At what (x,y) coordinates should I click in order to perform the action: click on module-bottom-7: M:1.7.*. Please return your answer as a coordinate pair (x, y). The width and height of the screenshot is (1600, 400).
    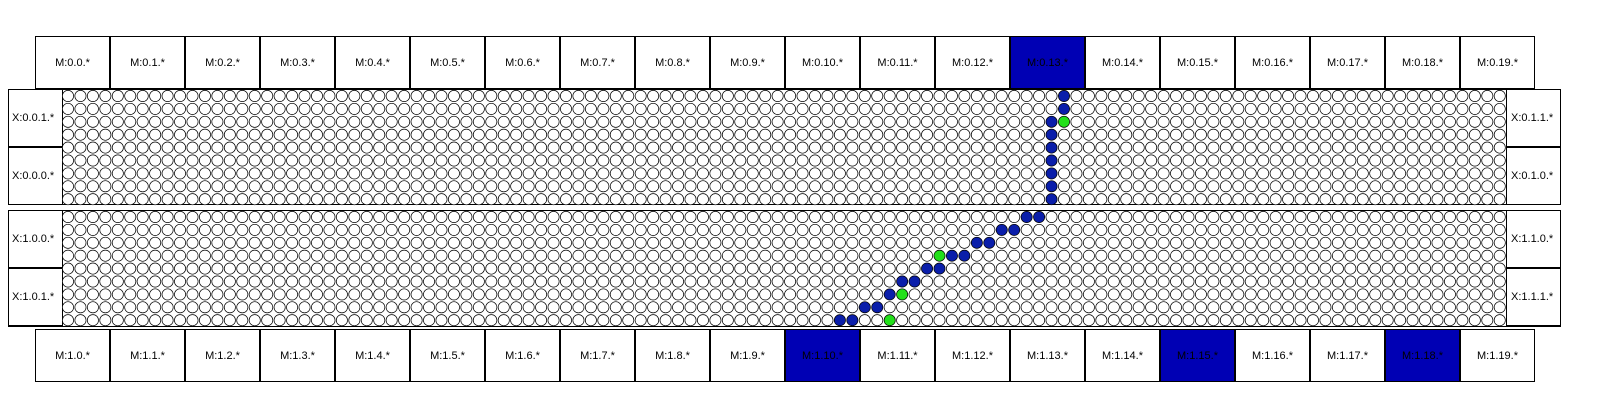
    Looking at the image, I should click on (597, 355).